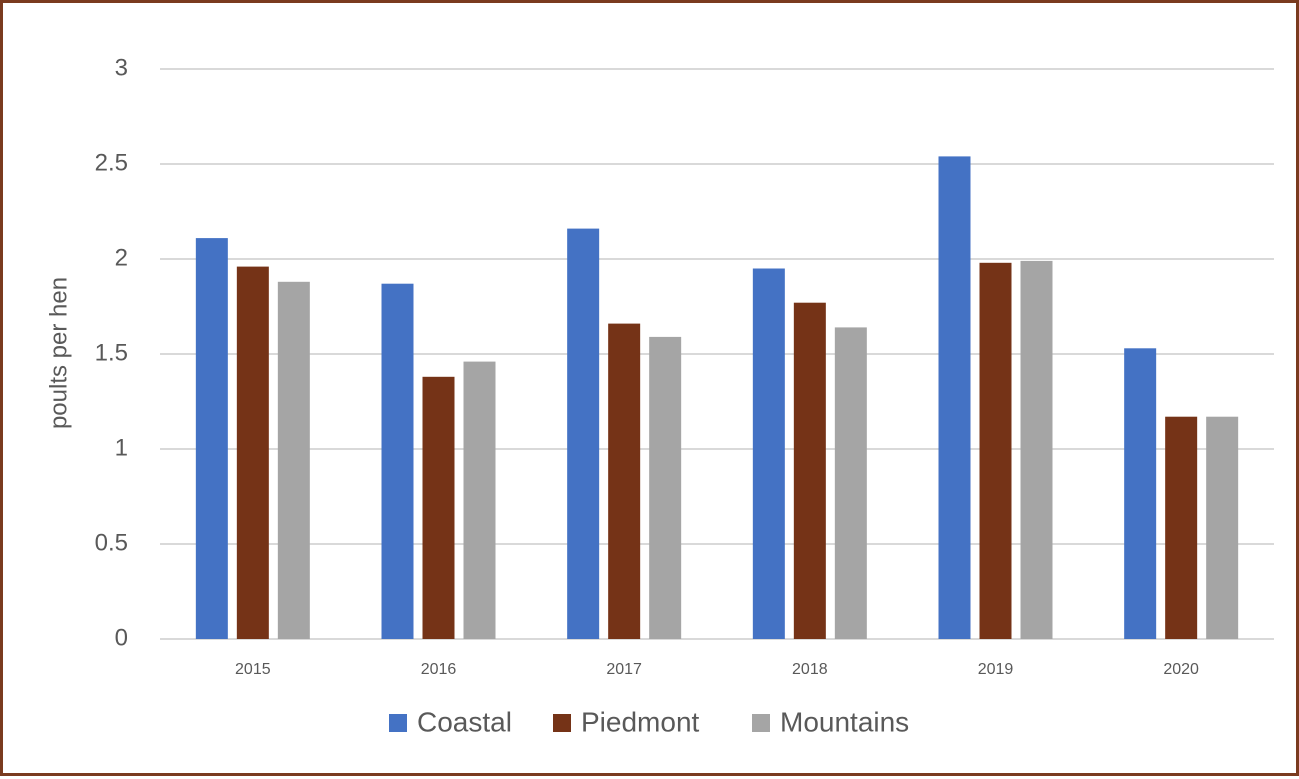  Describe the element at coordinates (624, 481) in the screenshot. I see `bar-piedmont-2017` at that location.